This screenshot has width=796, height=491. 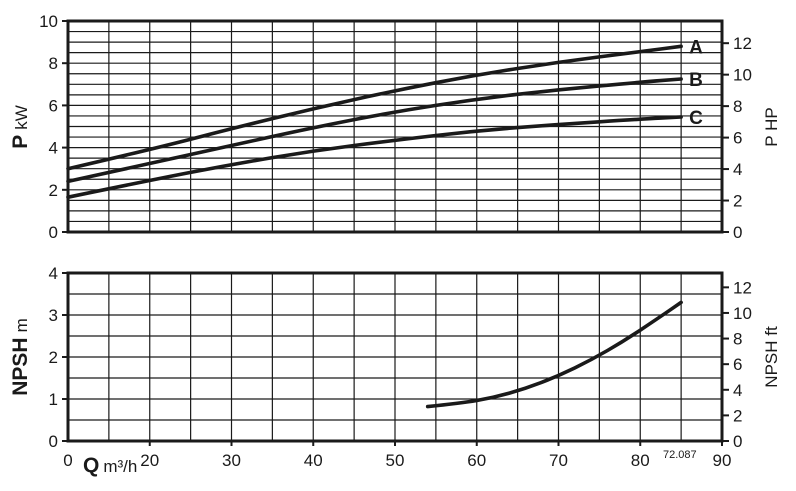 I want to click on x-tick-label: 70, so click(x=558, y=460).